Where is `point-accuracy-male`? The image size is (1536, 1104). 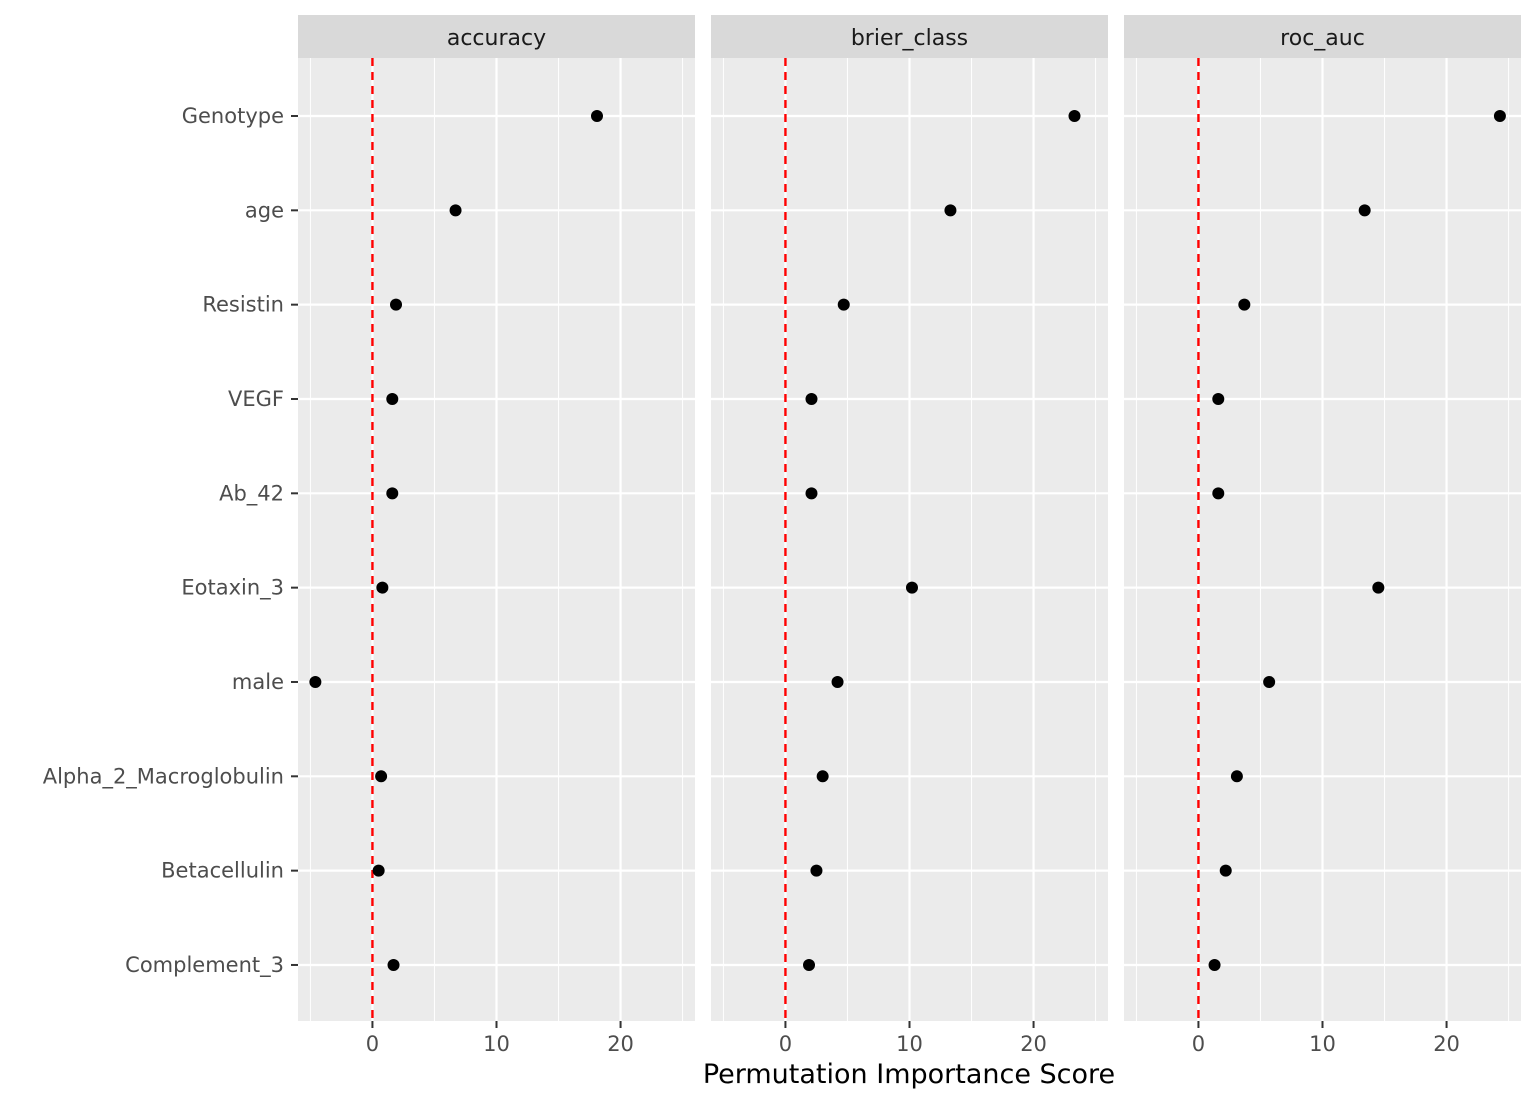
point-accuracy-male is located at coordinates (315, 681).